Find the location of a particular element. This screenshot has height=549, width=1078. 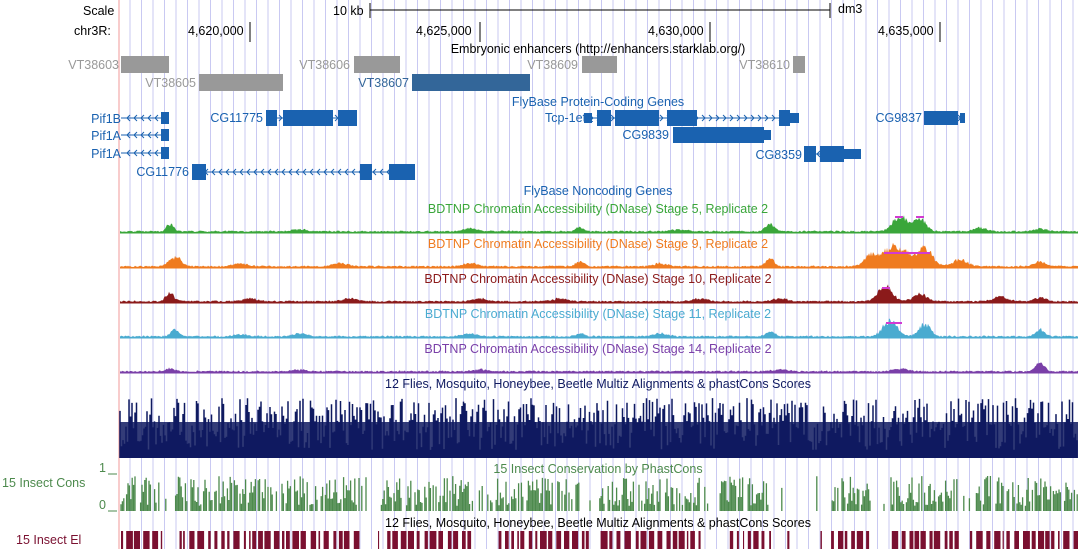

gene-cg11776 is located at coordinates (303, 172).